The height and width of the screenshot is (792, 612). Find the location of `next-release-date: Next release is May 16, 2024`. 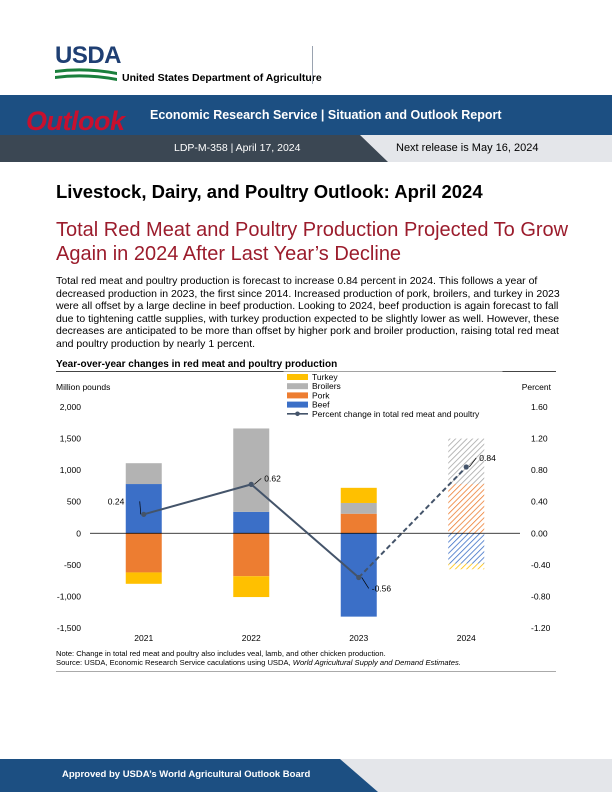

next-release-date: Next release is May 16, 2024 is located at coordinates (467, 148).